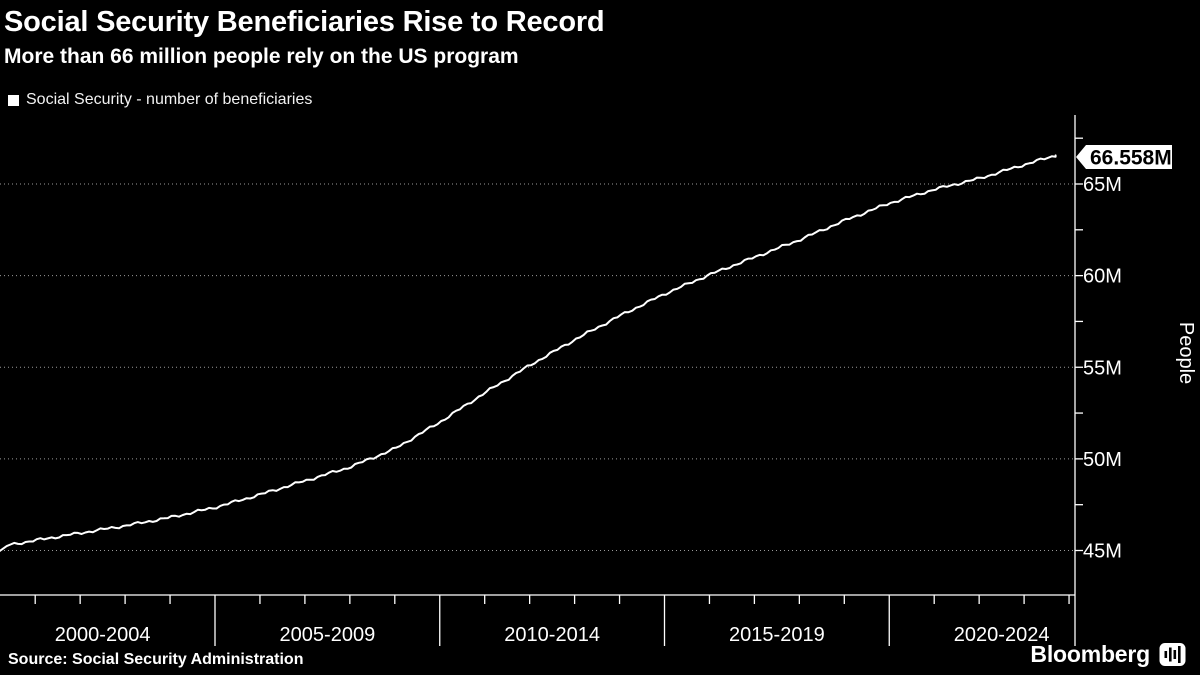 This screenshot has height=675, width=1200. Describe the element at coordinates (1002, 635) in the screenshot. I see `x-section-label: 2020-2024` at that location.